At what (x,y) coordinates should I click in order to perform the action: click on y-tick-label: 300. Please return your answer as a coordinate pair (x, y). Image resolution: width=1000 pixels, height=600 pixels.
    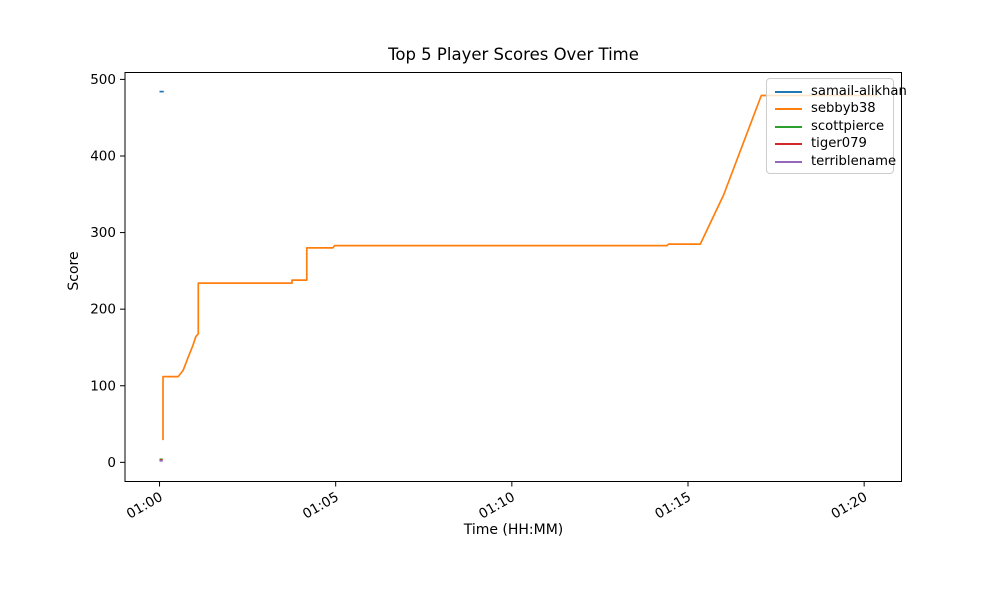
    Looking at the image, I should click on (103, 233).